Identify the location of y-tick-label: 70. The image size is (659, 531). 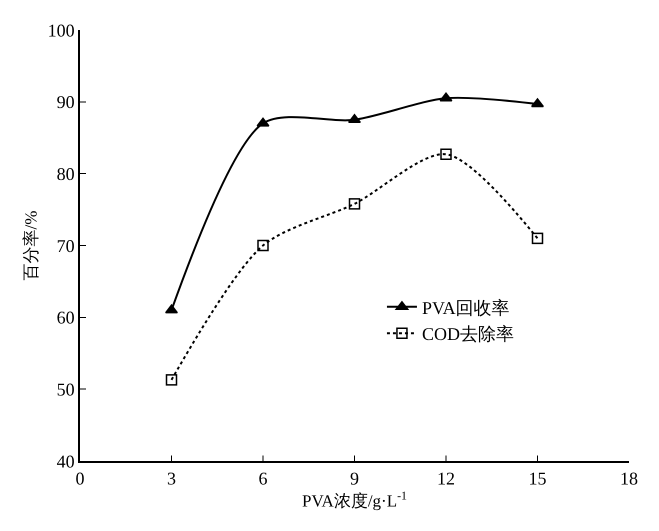
(65, 246).